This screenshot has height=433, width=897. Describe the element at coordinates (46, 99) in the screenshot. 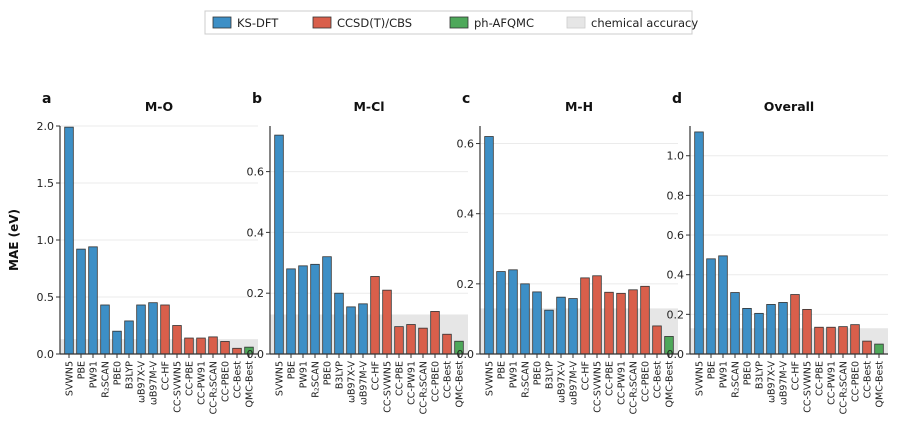

I see `panel-letter: a` at that location.